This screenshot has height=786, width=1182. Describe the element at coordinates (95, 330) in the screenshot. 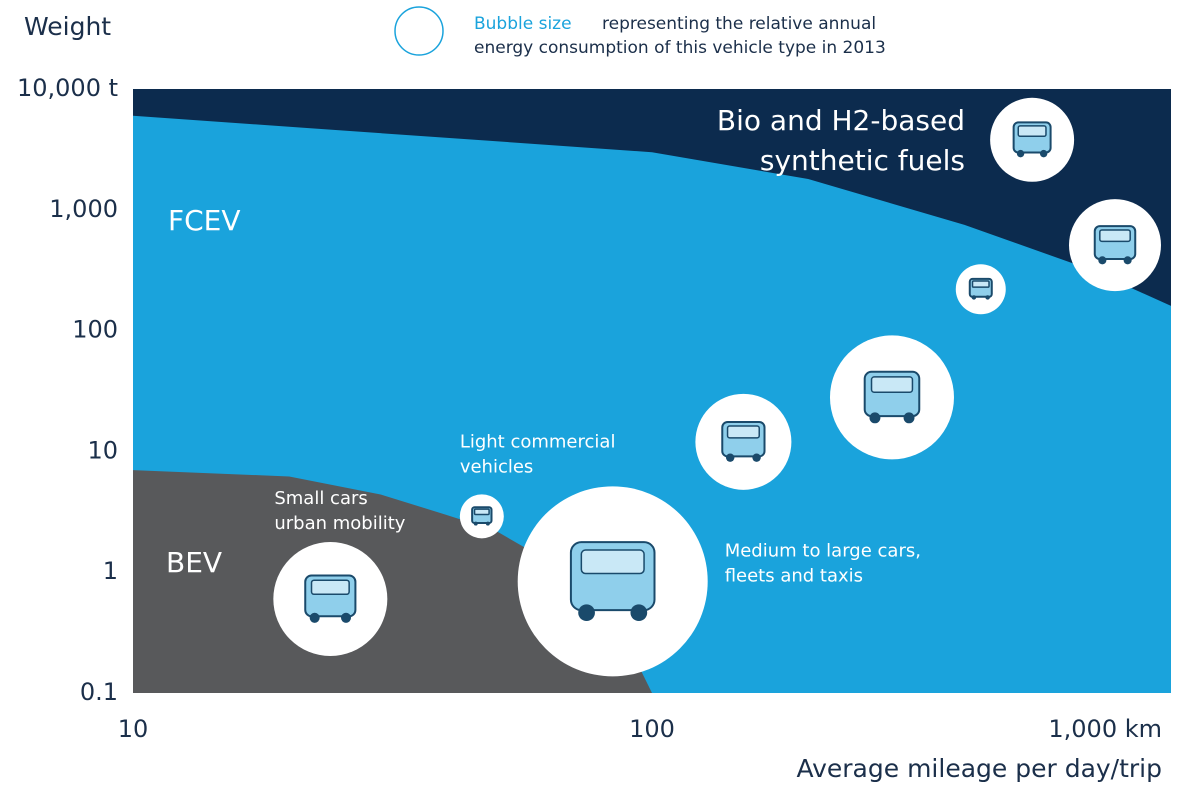

I see `y-tick-label: 100` at that location.